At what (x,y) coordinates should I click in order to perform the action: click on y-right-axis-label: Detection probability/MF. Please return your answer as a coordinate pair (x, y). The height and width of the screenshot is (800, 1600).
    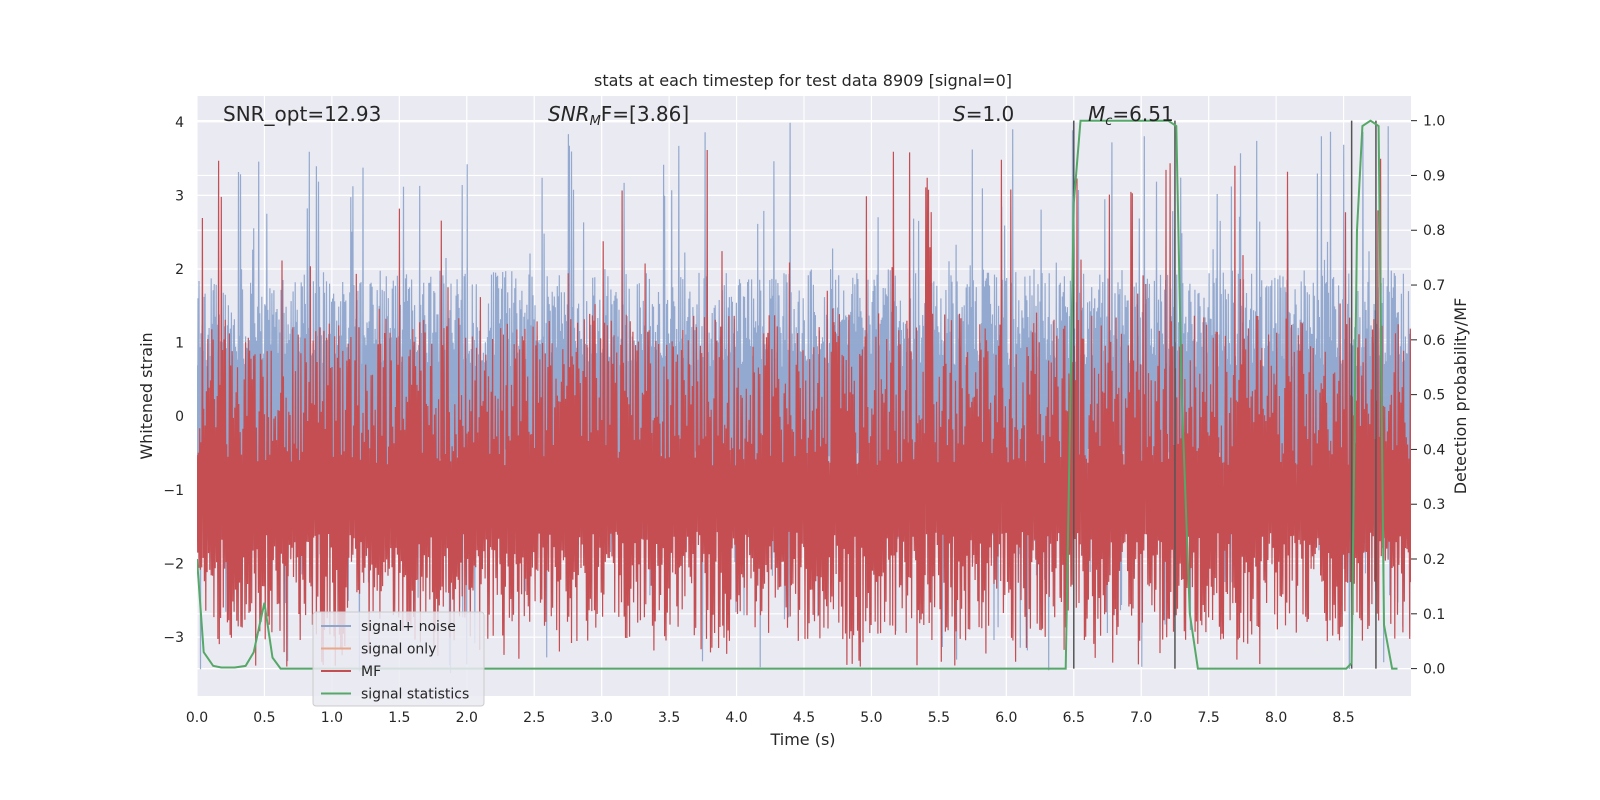
    Looking at the image, I should click on (1460, 396).